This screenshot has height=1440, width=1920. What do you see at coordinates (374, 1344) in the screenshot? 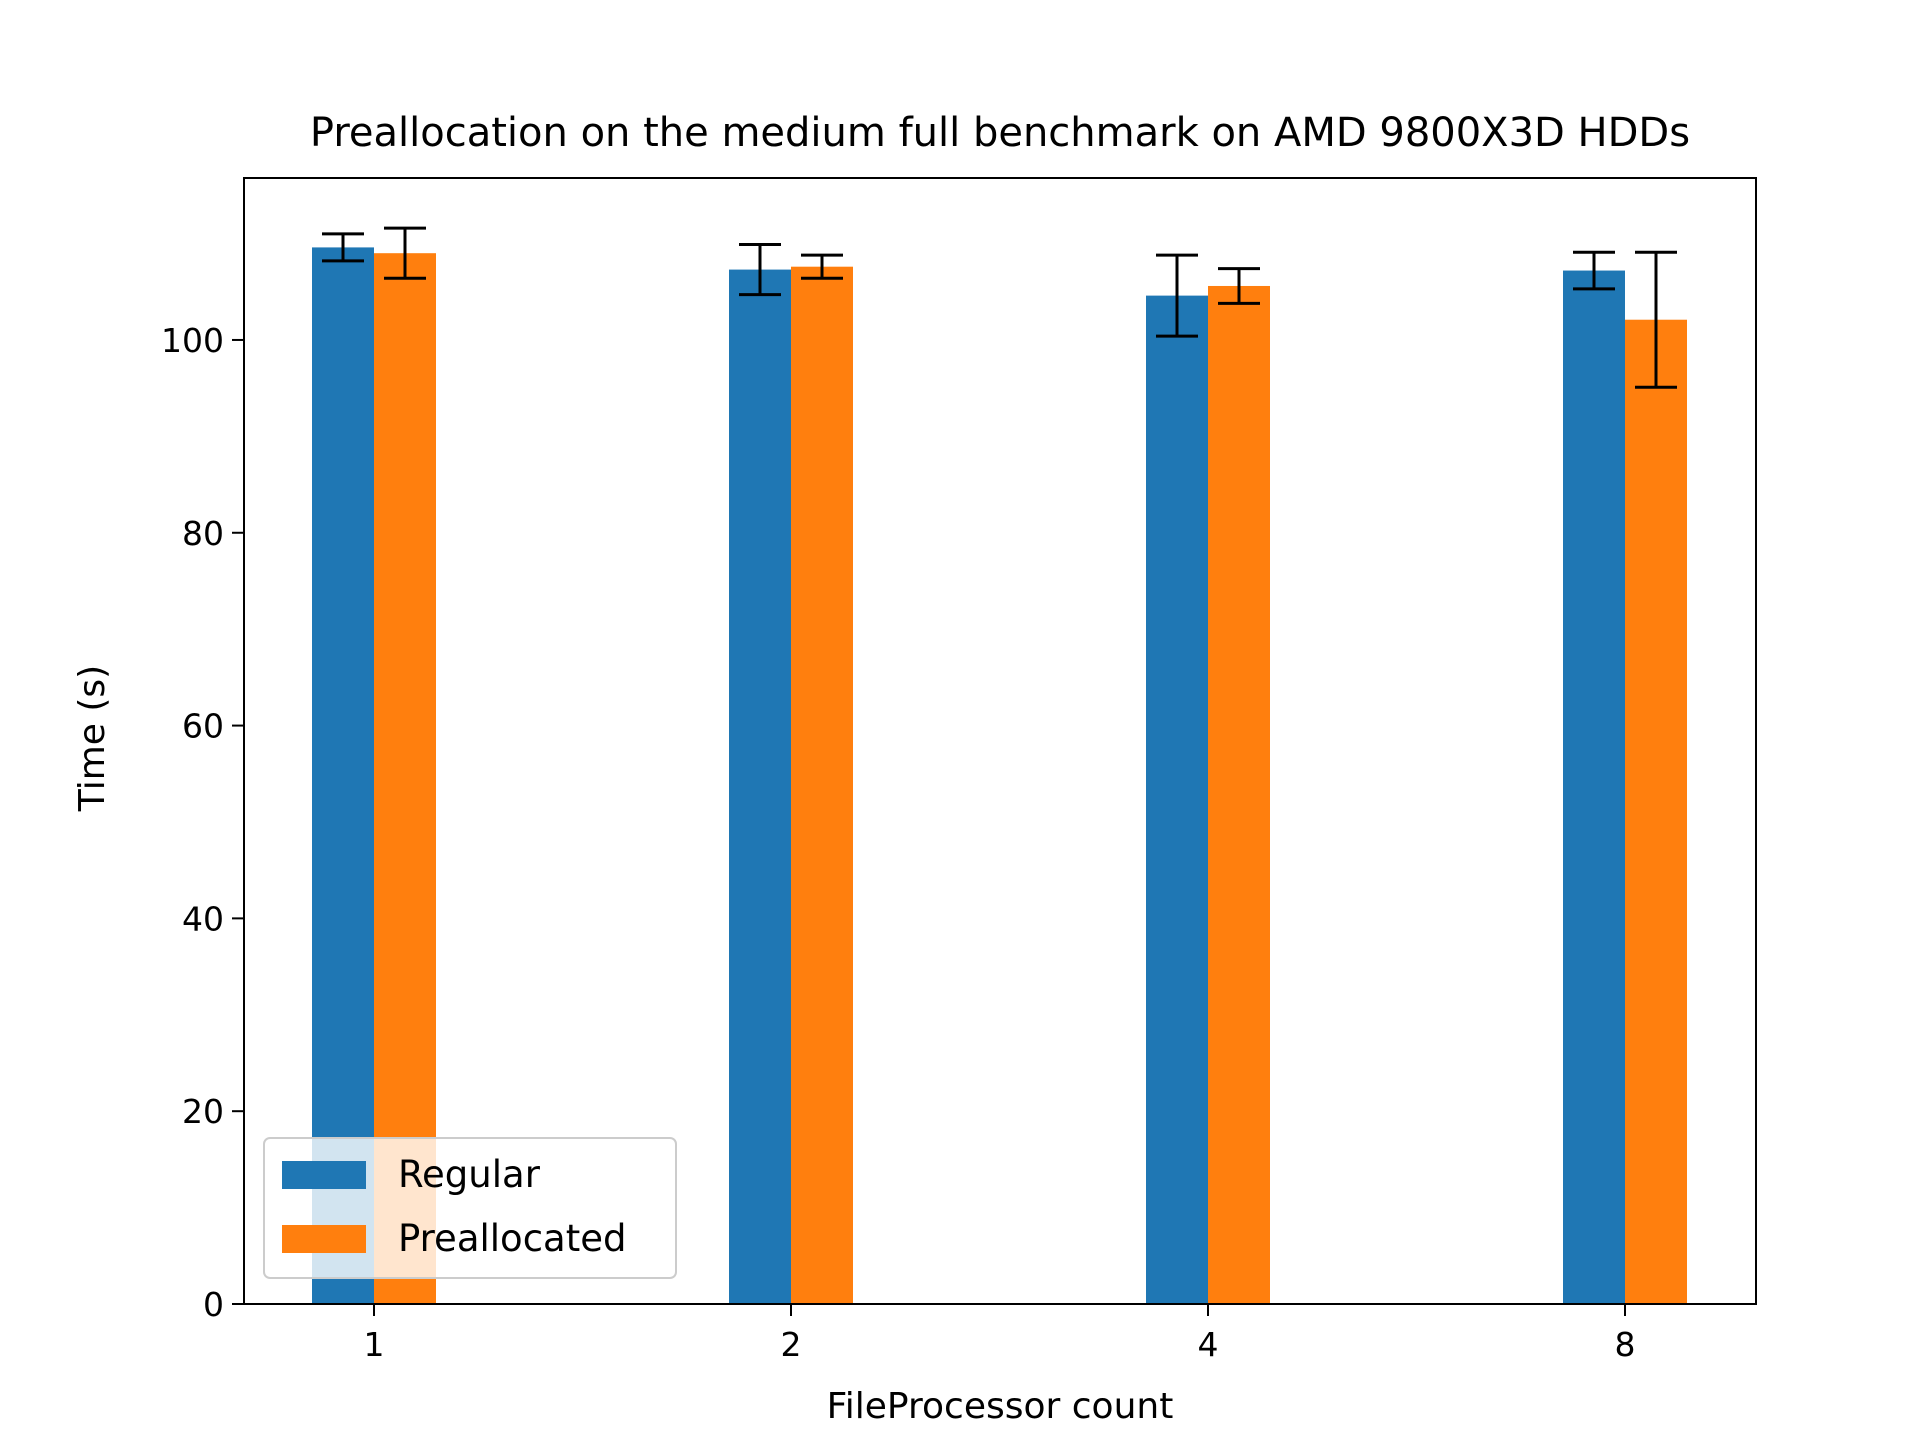
I see `x-tick-label: 1` at bounding box center [374, 1344].